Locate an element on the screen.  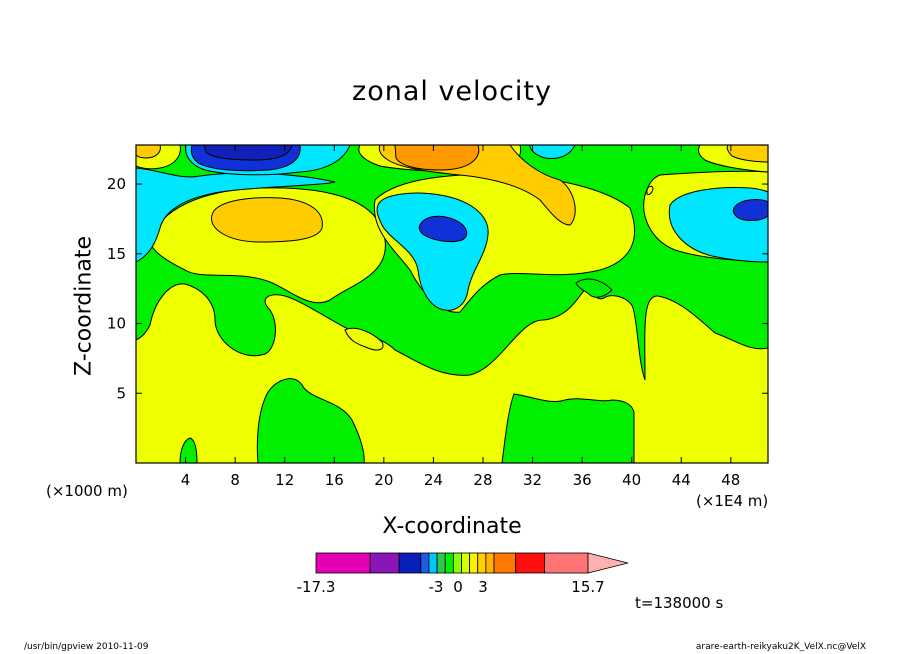
cyan-region-topleft is located at coordinates (236, 215).